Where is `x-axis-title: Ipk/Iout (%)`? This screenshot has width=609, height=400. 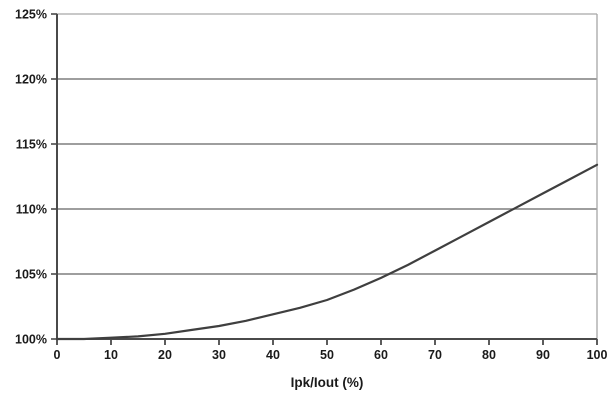
x-axis-title: Ipk/Iout (%) is located at coordinates (327, 382).